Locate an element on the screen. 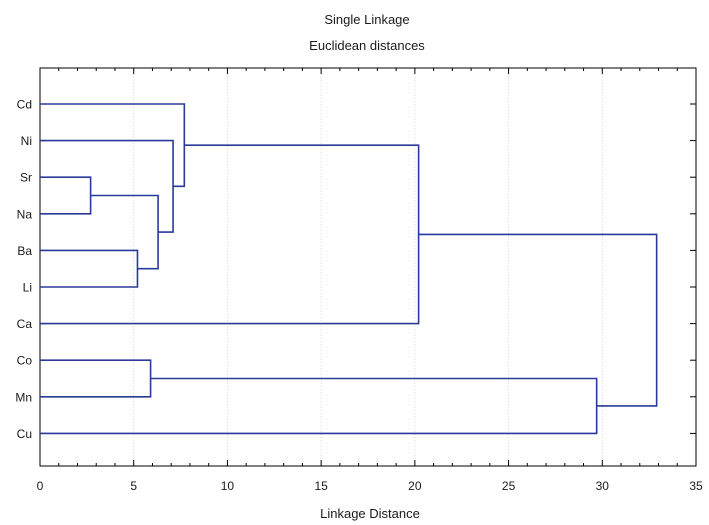  x-tick-label: 5 is located at coordinates (133, 486).